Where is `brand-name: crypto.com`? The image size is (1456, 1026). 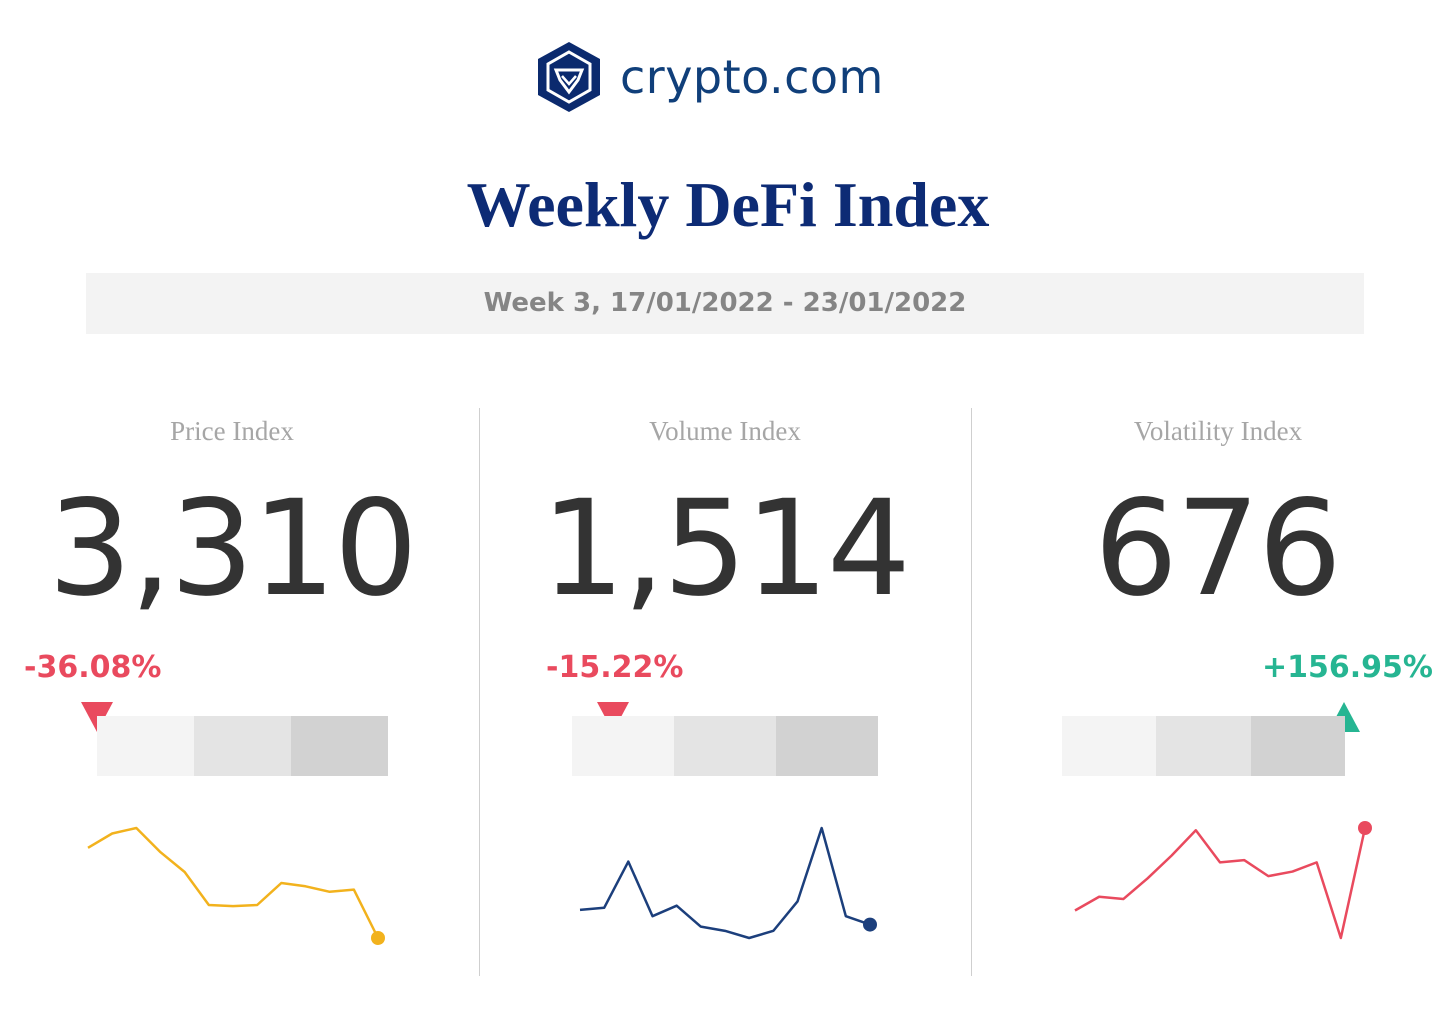
brand-name: crypto.com is located at coordinates (752, 77).